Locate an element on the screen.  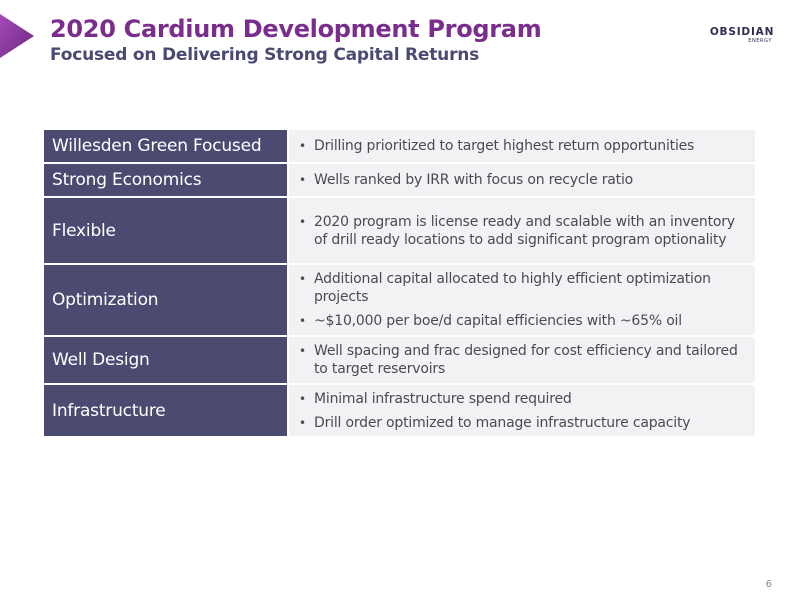
row-label: Strong Economics is located at coordinates (166, 180).